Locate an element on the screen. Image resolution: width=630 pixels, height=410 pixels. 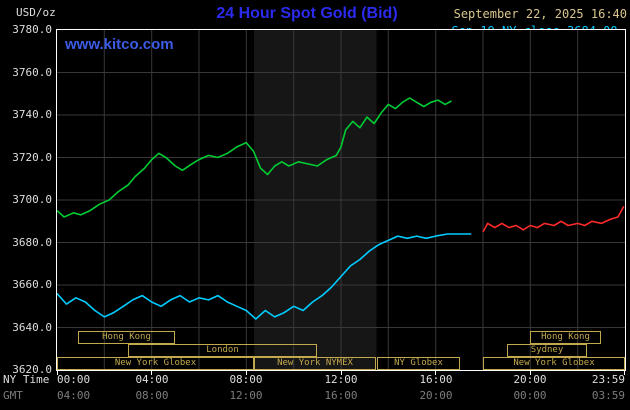
x-axis-tick-label-ny: 12:00 is located at coordinates (341, 379).